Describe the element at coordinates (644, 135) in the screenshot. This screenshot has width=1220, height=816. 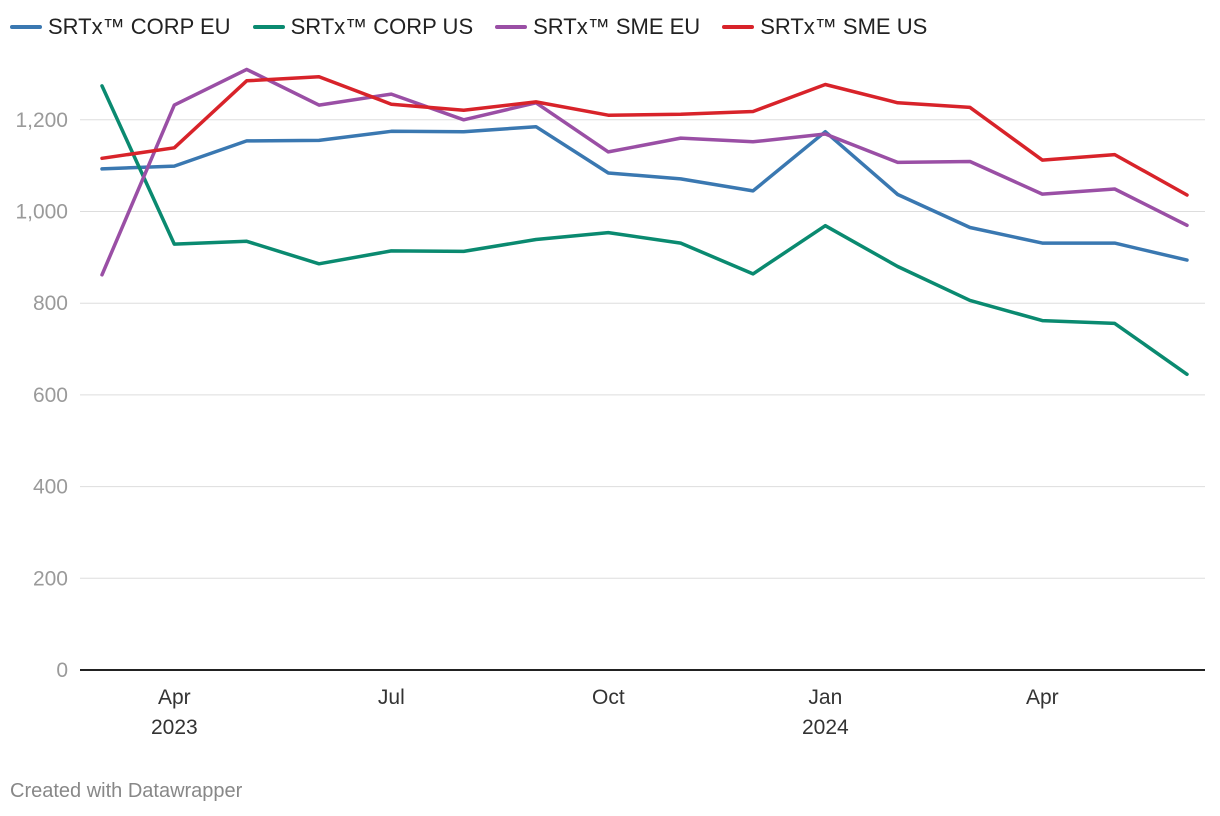
I see `series-line` at that location.